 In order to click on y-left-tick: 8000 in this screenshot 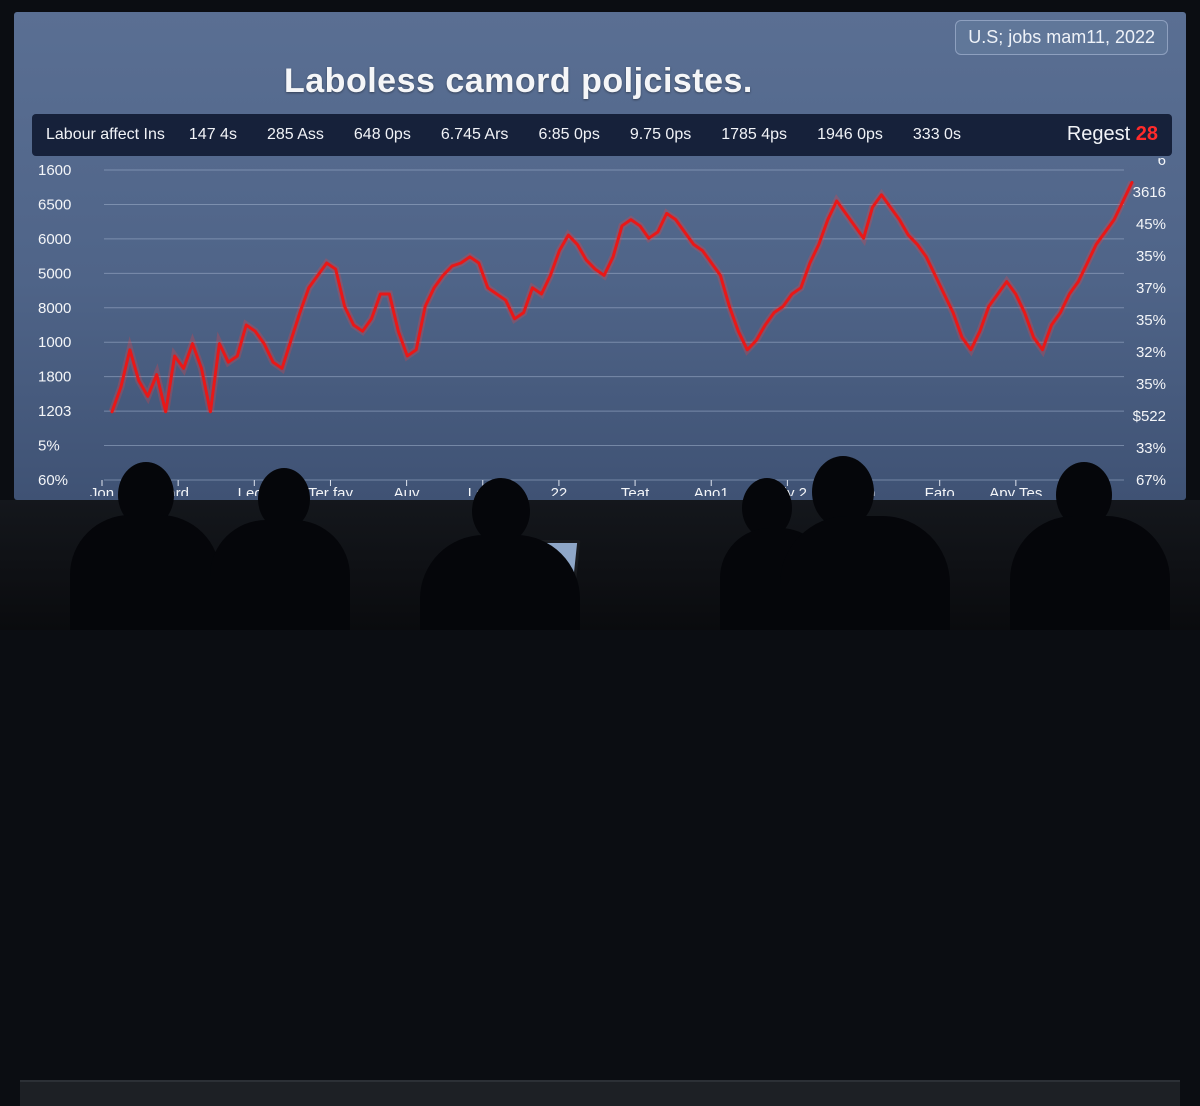, I will do `click(54, 308)`.